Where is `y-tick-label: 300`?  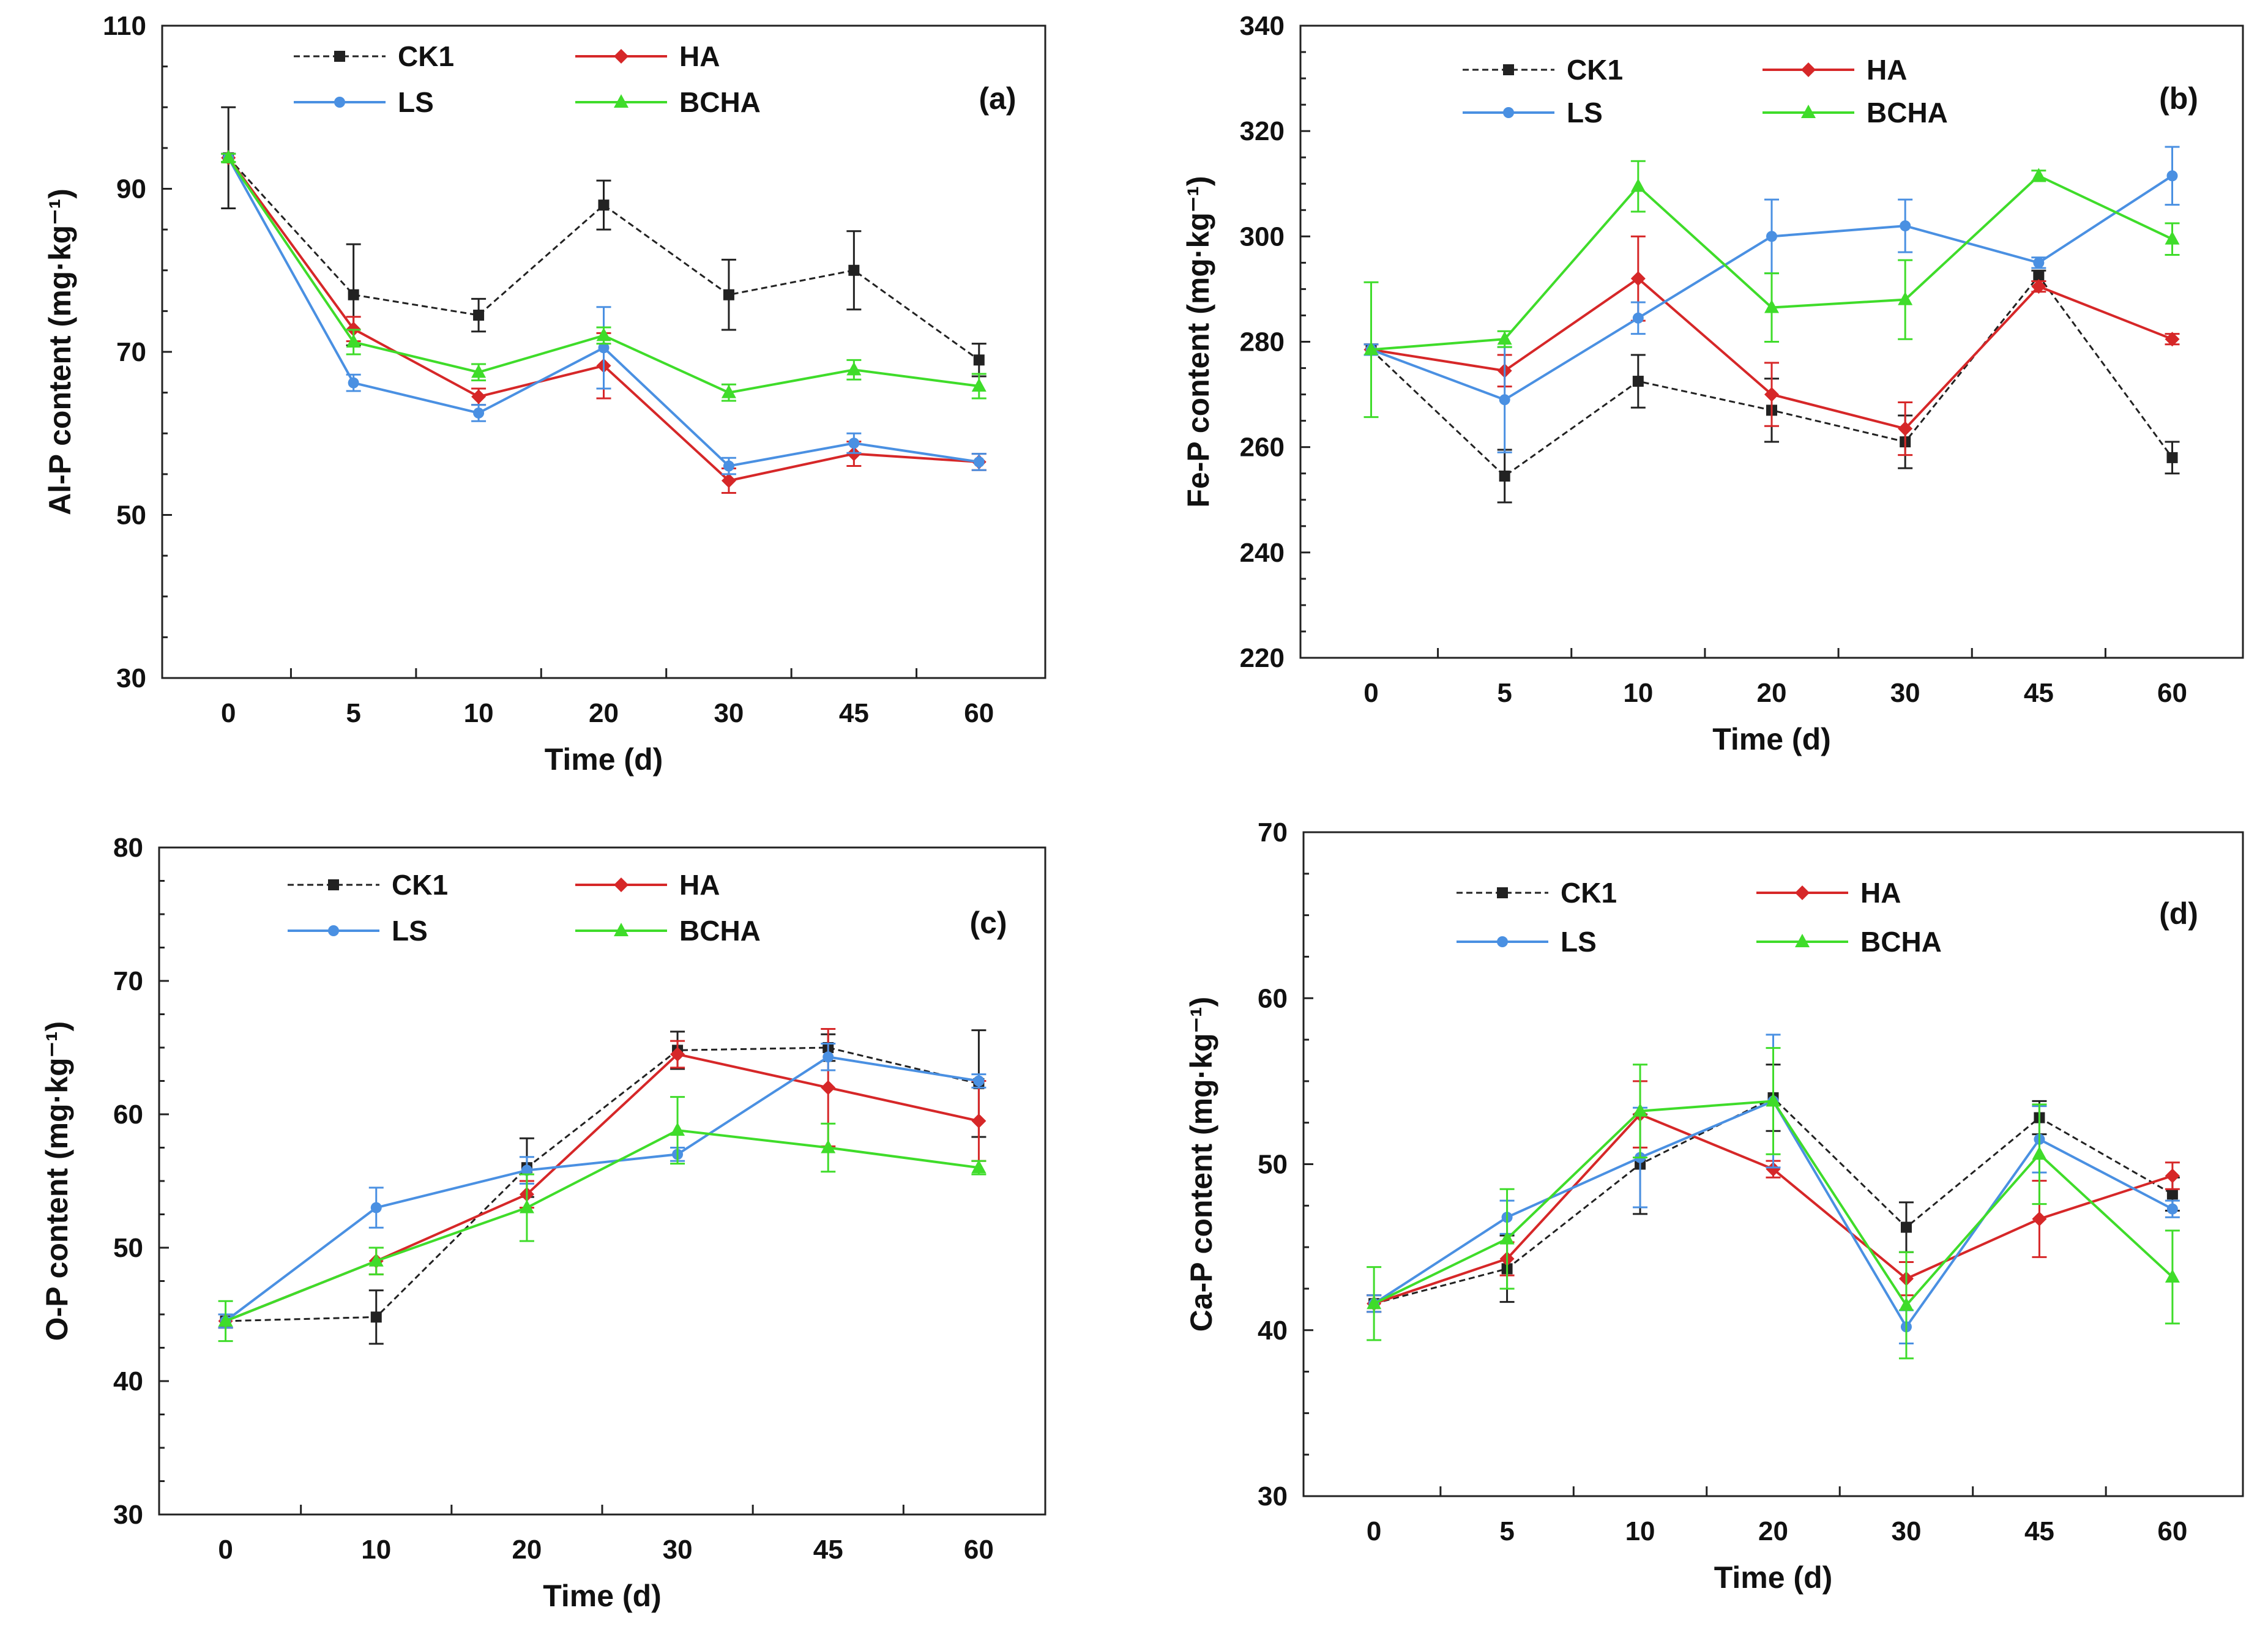 y-tick-label: 300 is located at coordinates (1262, 236).